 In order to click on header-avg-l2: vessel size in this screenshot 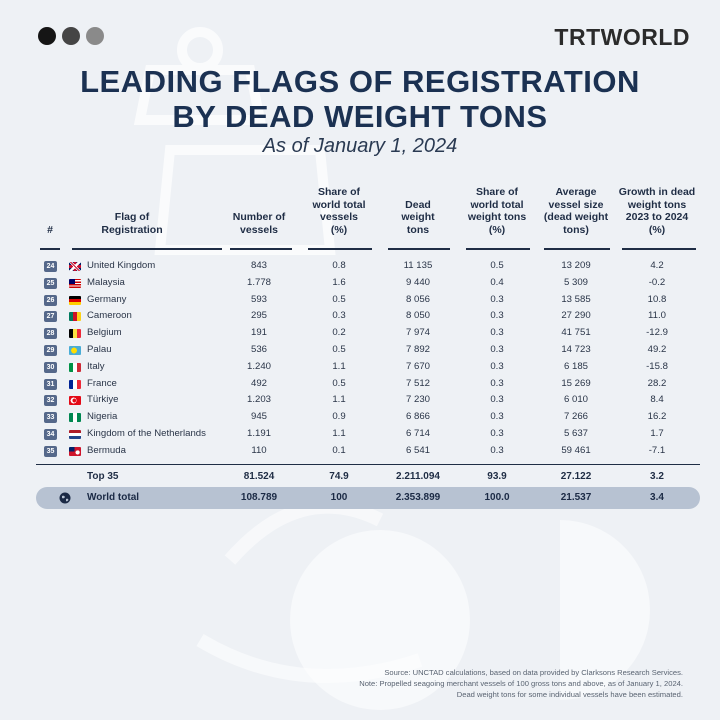, I will do `click(576, 204)`.